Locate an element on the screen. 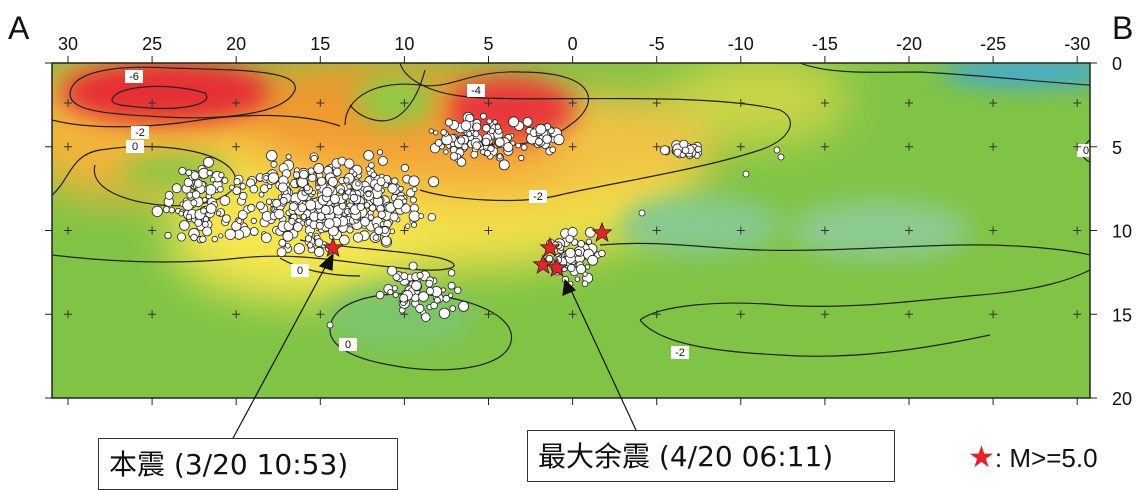  section-start-label: A is located at coordinates (19, 28).